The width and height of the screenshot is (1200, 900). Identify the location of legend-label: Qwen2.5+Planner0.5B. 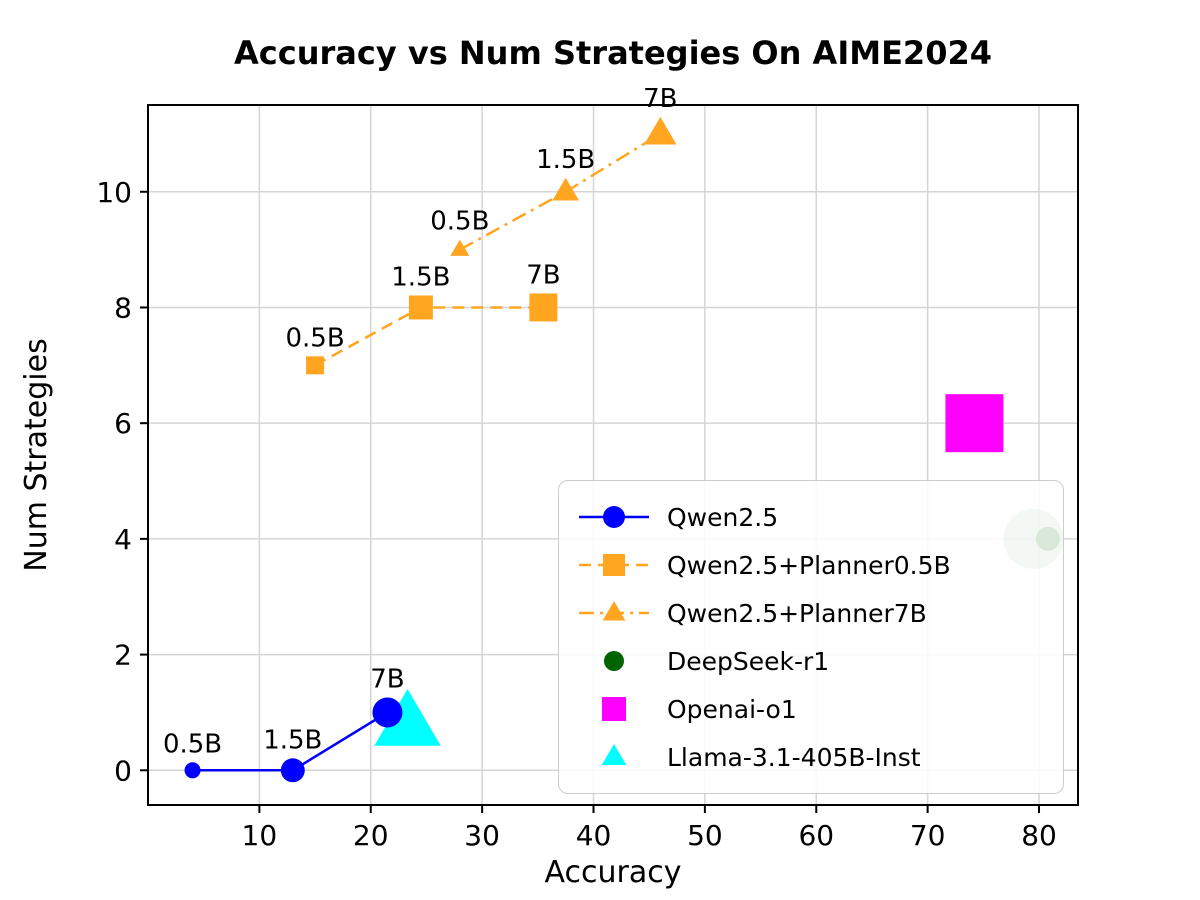
(809, 565).